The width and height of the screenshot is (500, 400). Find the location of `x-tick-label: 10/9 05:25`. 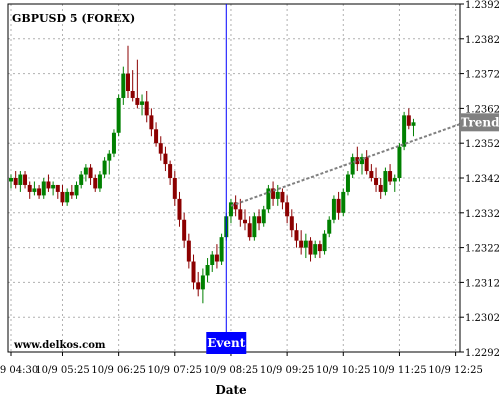

x-tick-label: 10/9 05:25 is located at coordinates (62, 370).